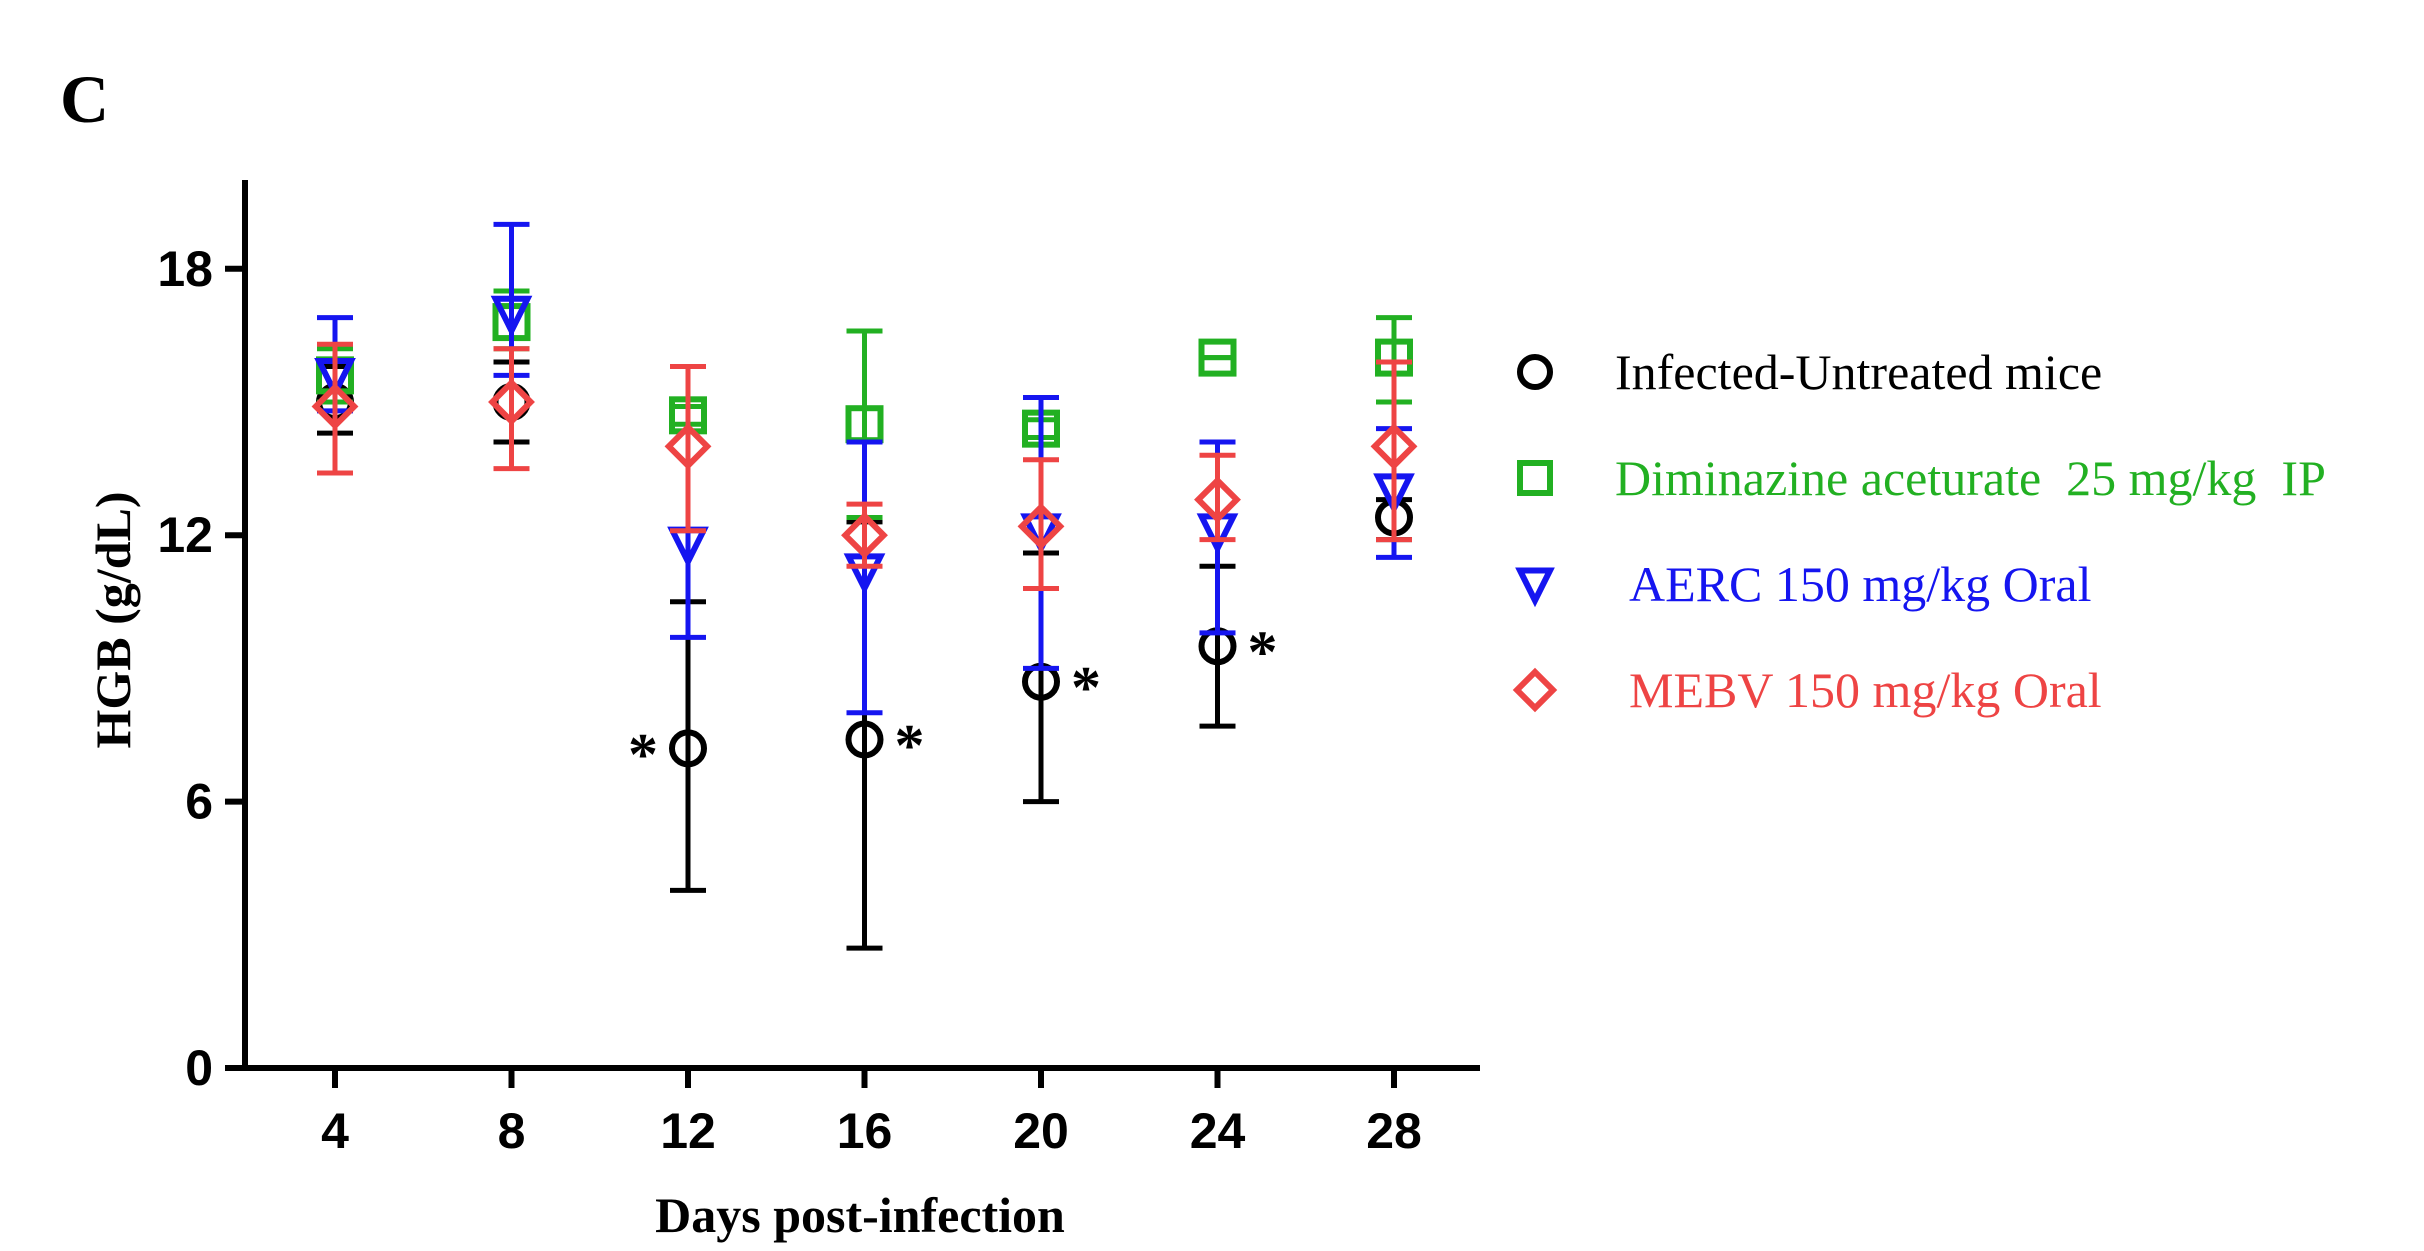 This screenshot has height=1251, width=2424. I want to click on x-tick-label: 20, so click(1041, 1131).